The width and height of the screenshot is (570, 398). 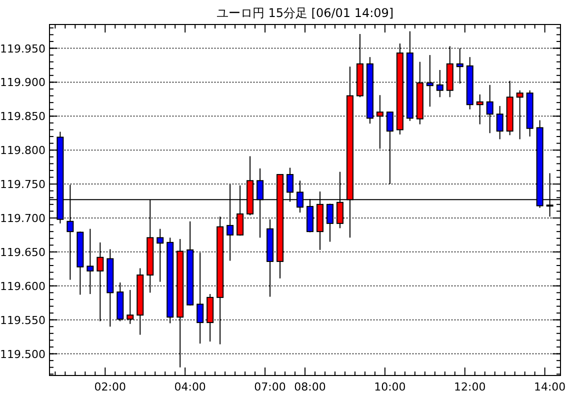 I want to click on y-tick-label: 119.750, so click(x=23, y=185).